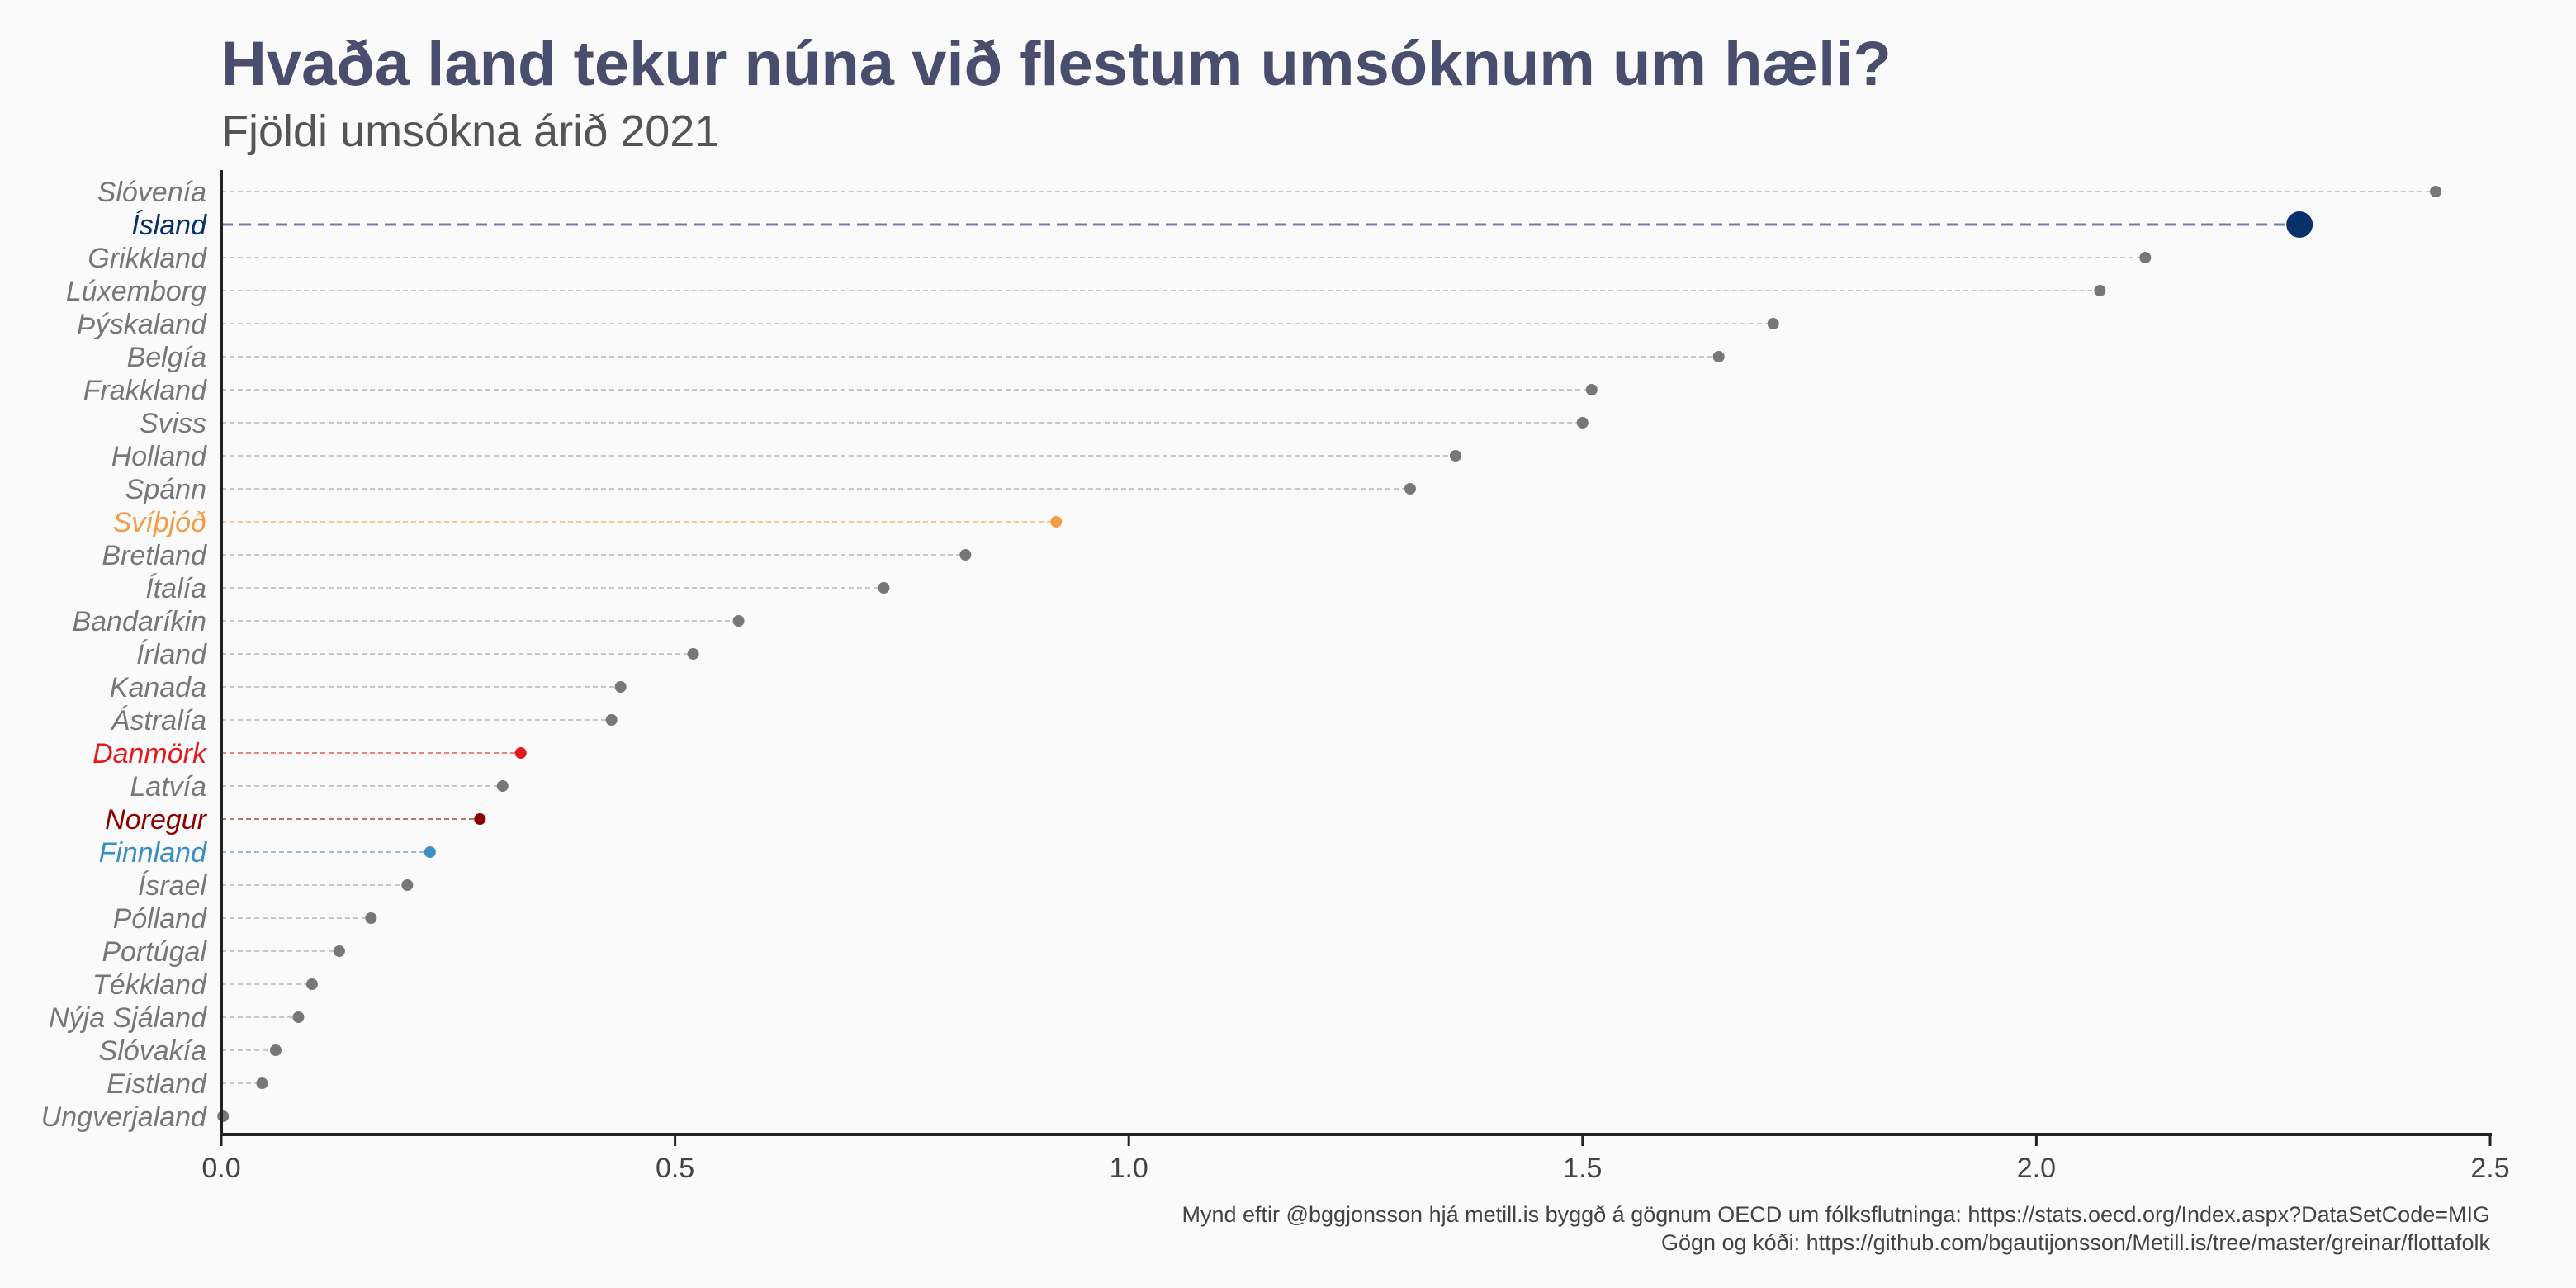  What do you see at coordinates (223, 952) in the screenshot?
I see `data-row: Portúgal` at bounding box center [223, 952].